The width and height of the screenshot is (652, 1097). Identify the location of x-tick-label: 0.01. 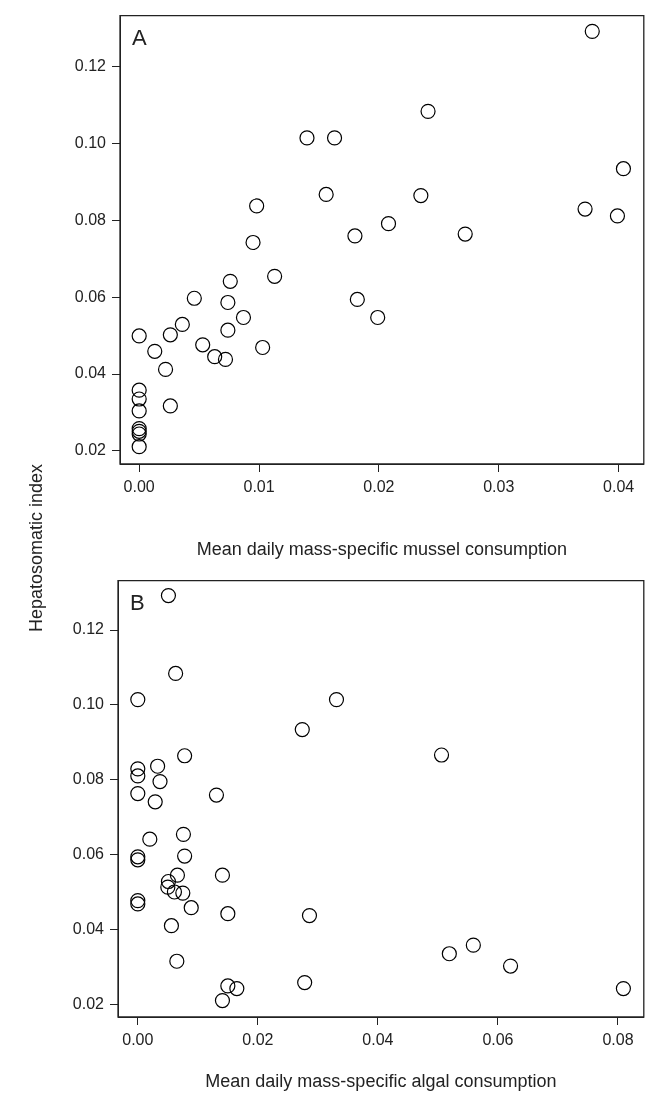
(259, 487).